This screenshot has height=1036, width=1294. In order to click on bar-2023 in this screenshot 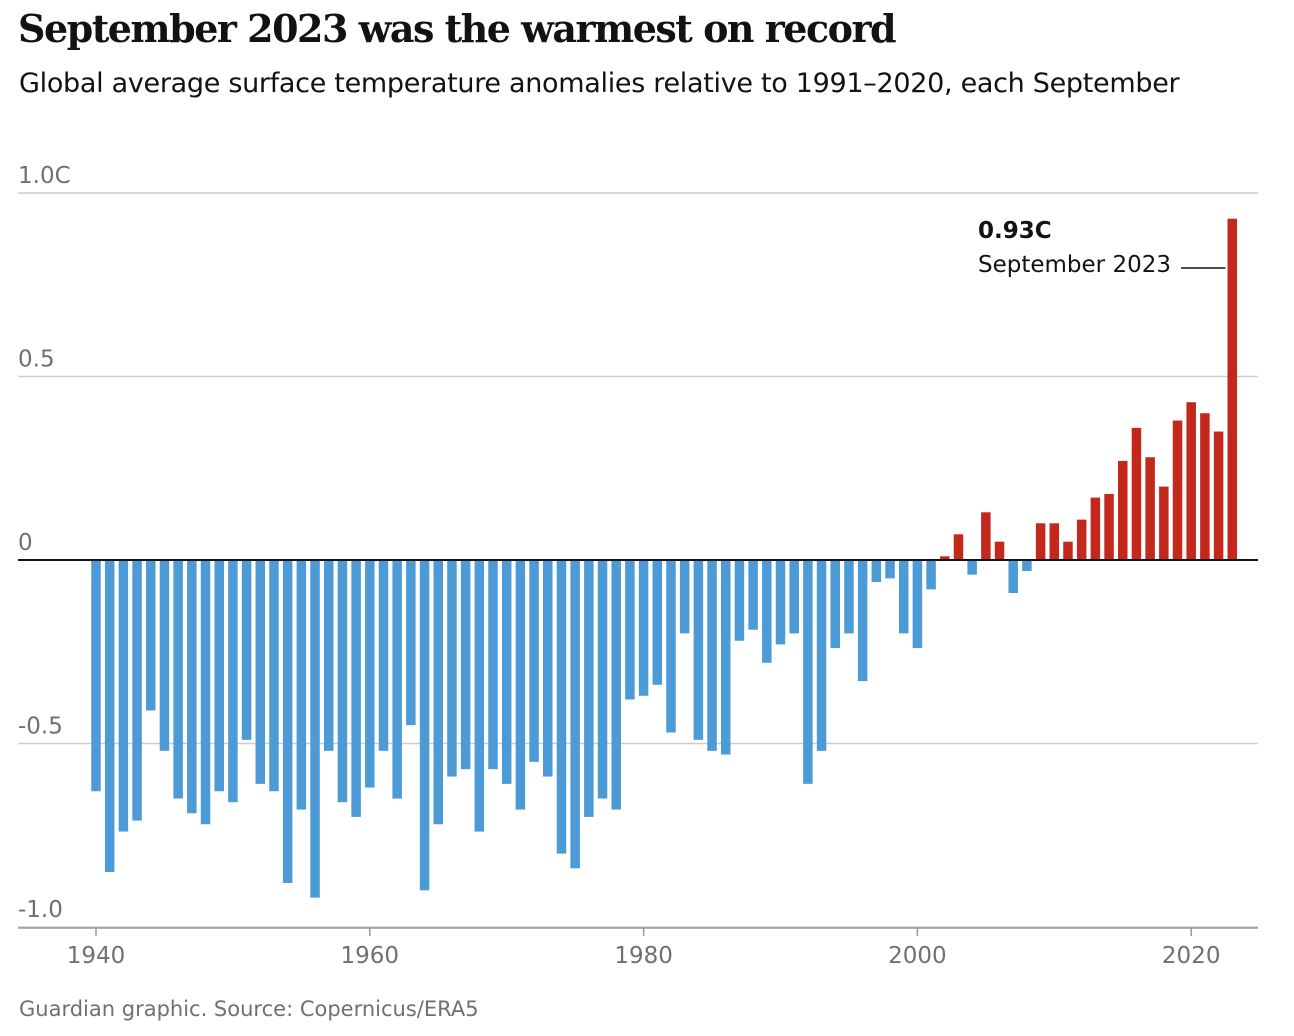, I will do `click(1232, 389)`.